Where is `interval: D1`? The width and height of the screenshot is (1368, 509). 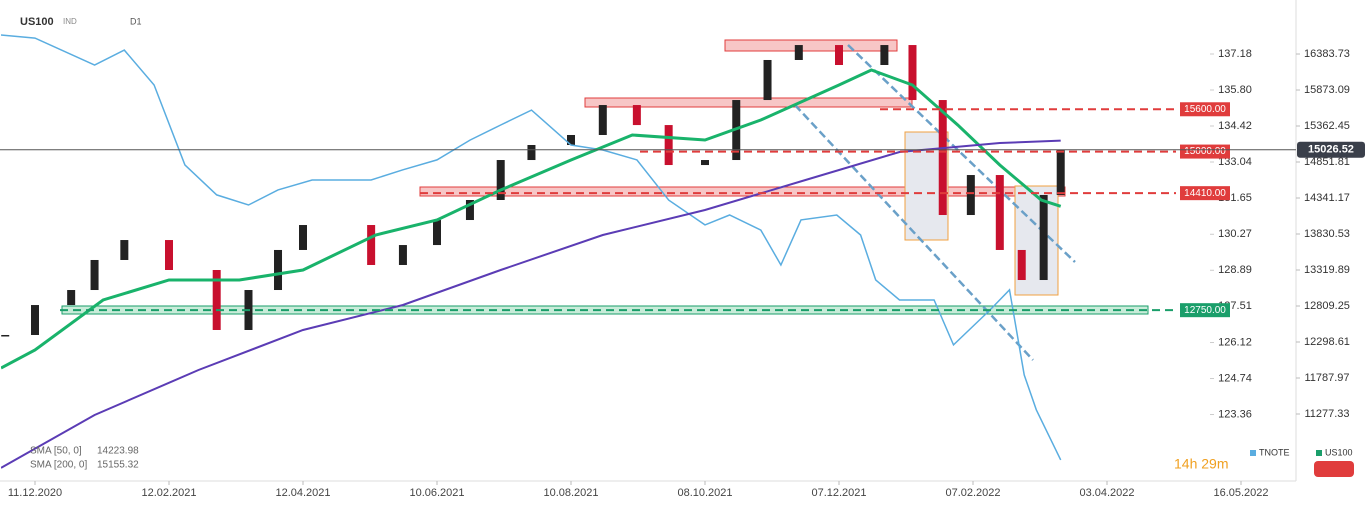 interval: D1 is located at coordinates (136, 21).